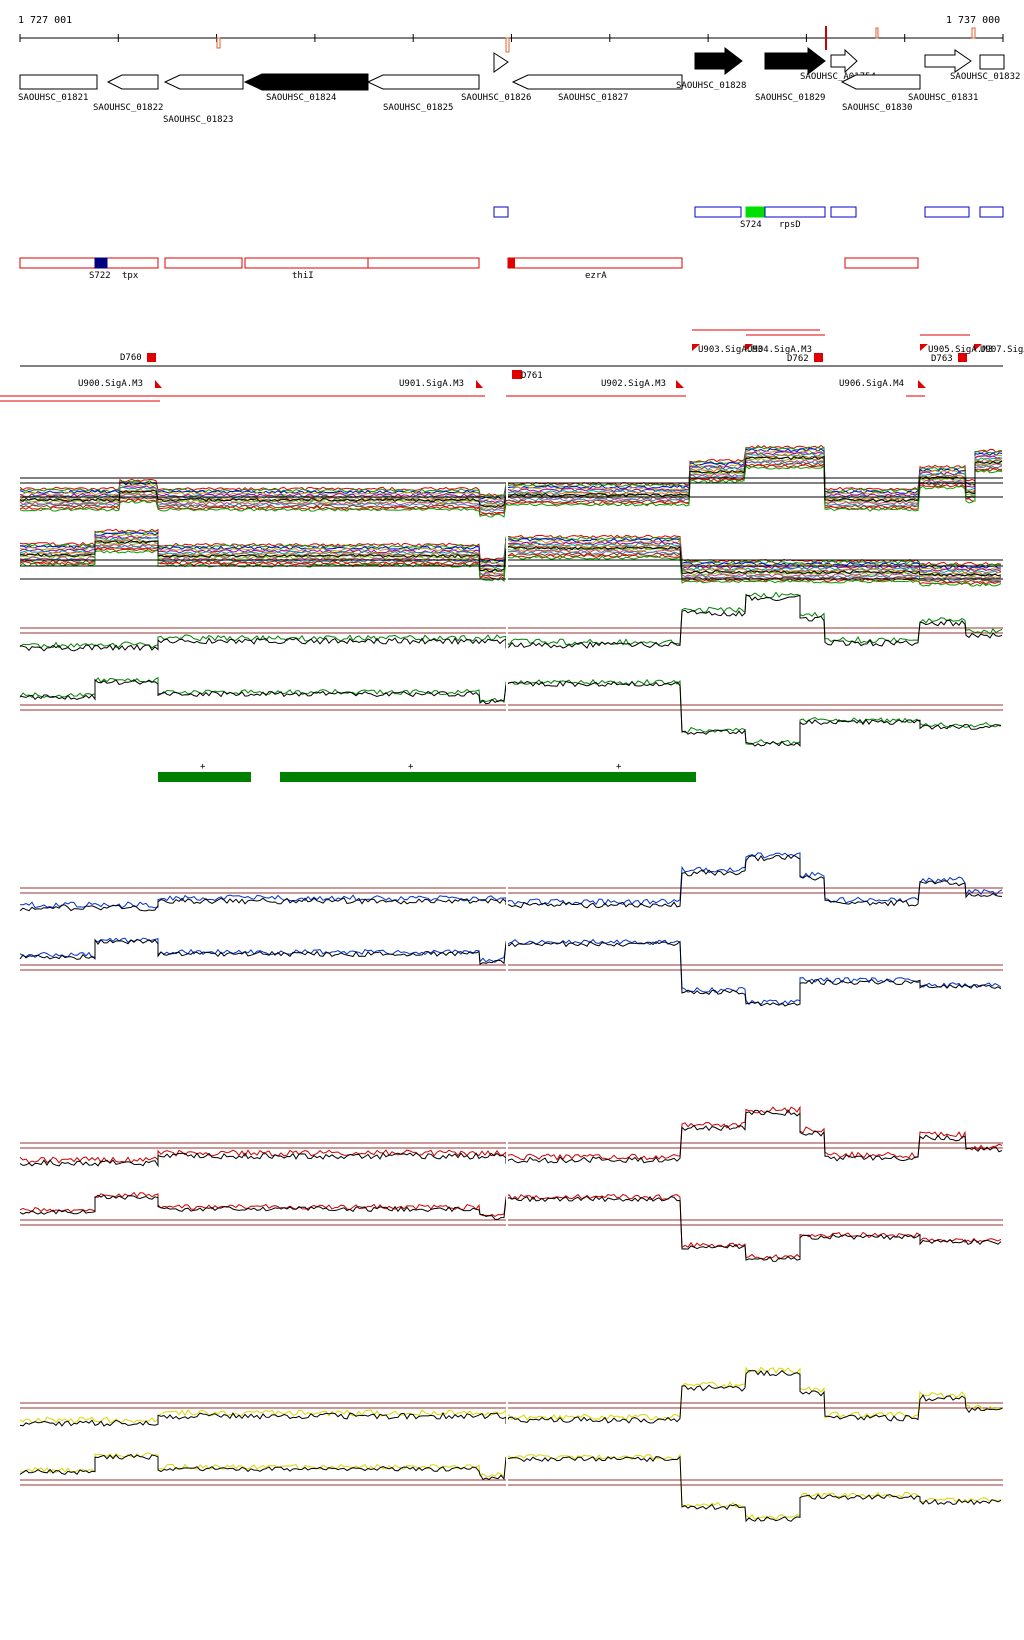  Describe the element at coordinates (790, 225) in the screenshot. I see `feature-label-rpsD: rpsD` at that location.